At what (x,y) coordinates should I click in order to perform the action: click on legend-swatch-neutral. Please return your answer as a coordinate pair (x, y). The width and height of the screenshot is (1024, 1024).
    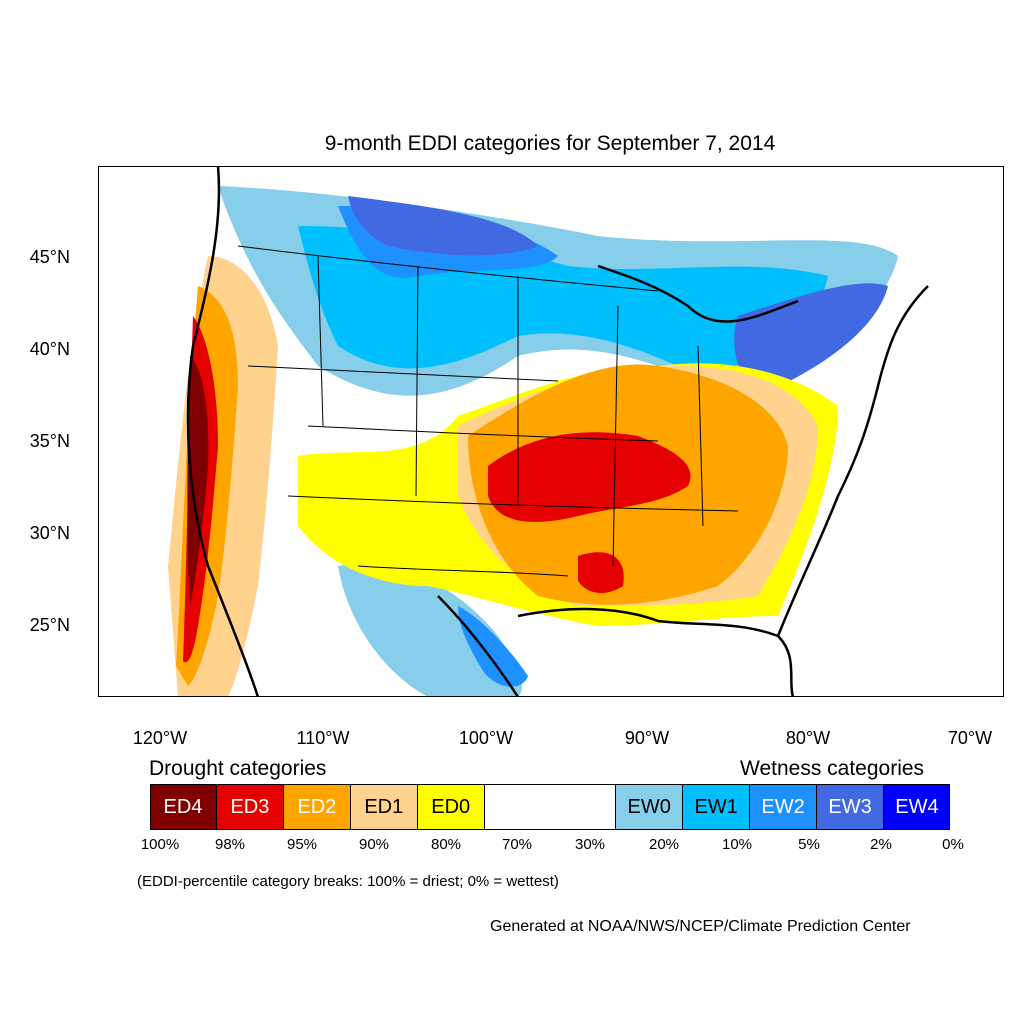
    Looking at the image, I should click on (550, 807).